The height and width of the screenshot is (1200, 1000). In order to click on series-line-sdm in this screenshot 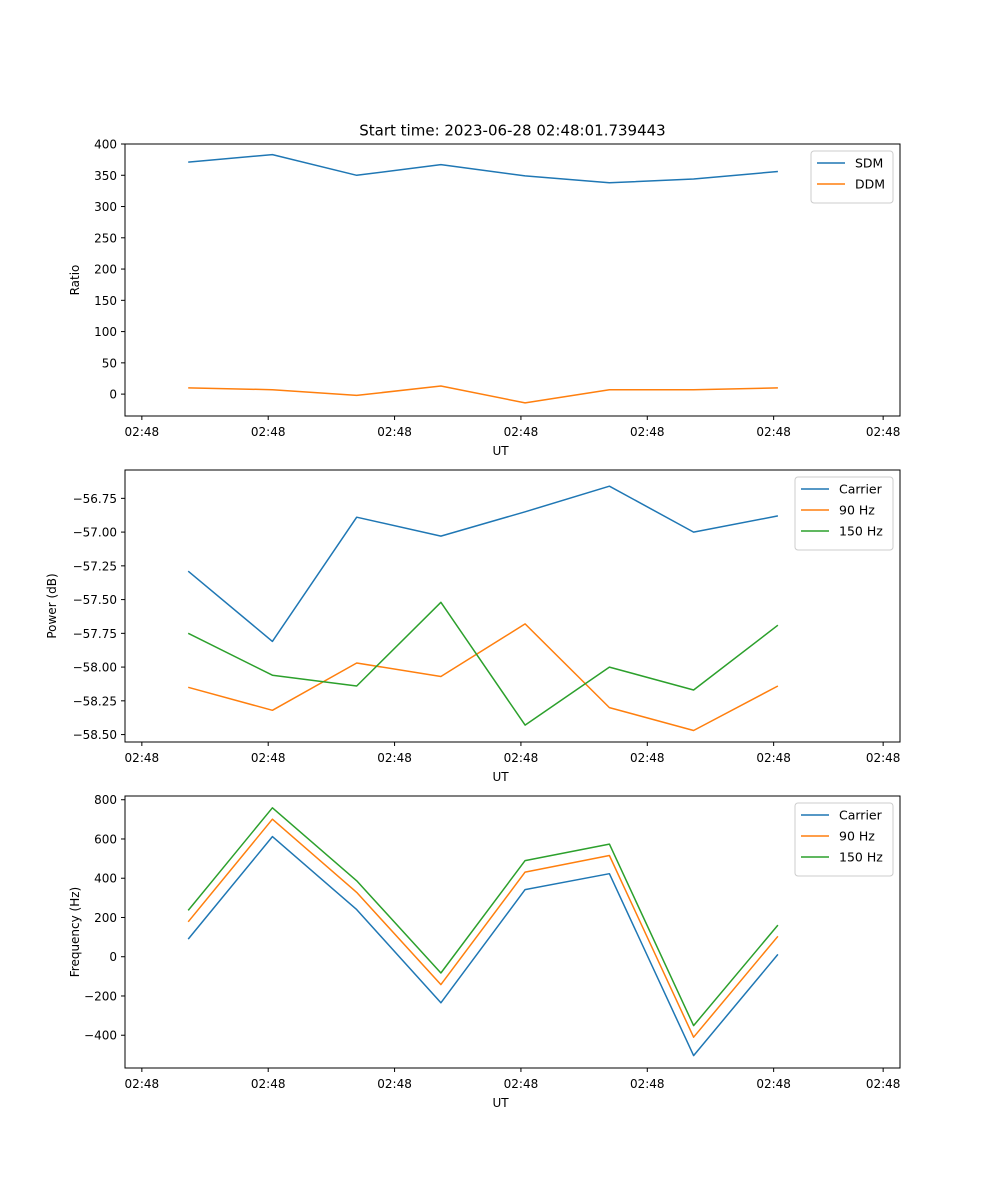, I will do `click(483, 168)`.